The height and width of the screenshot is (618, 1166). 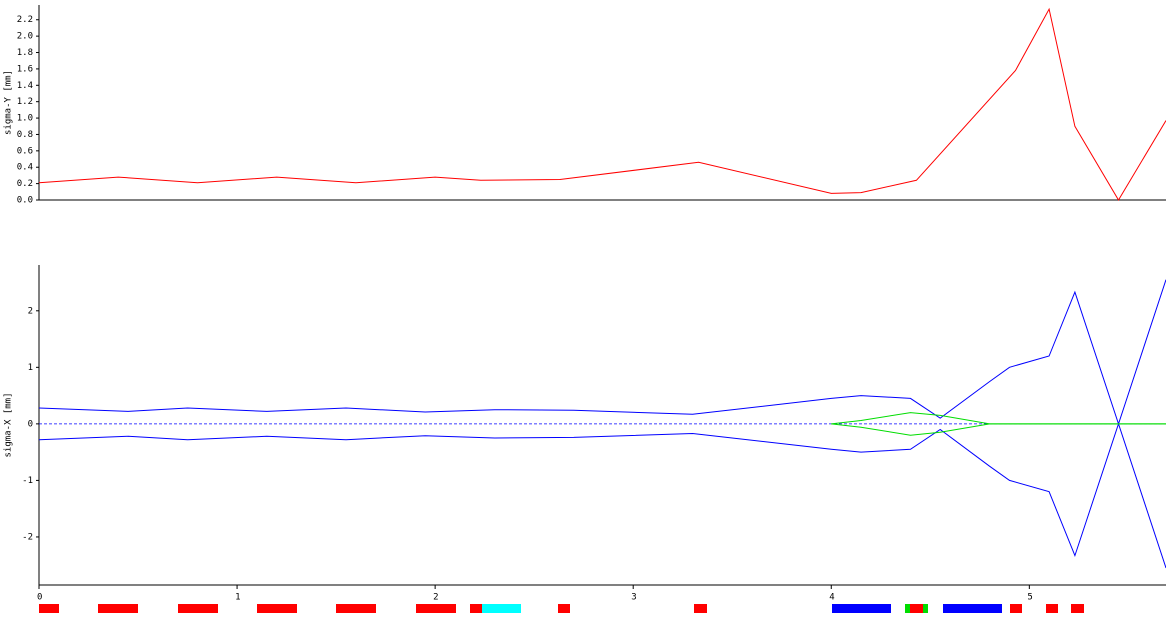 What do you see at coordinates (1029, 598) in the screenshot?
I see `x-tick-label: 5` at bounding box center [1029, 598].